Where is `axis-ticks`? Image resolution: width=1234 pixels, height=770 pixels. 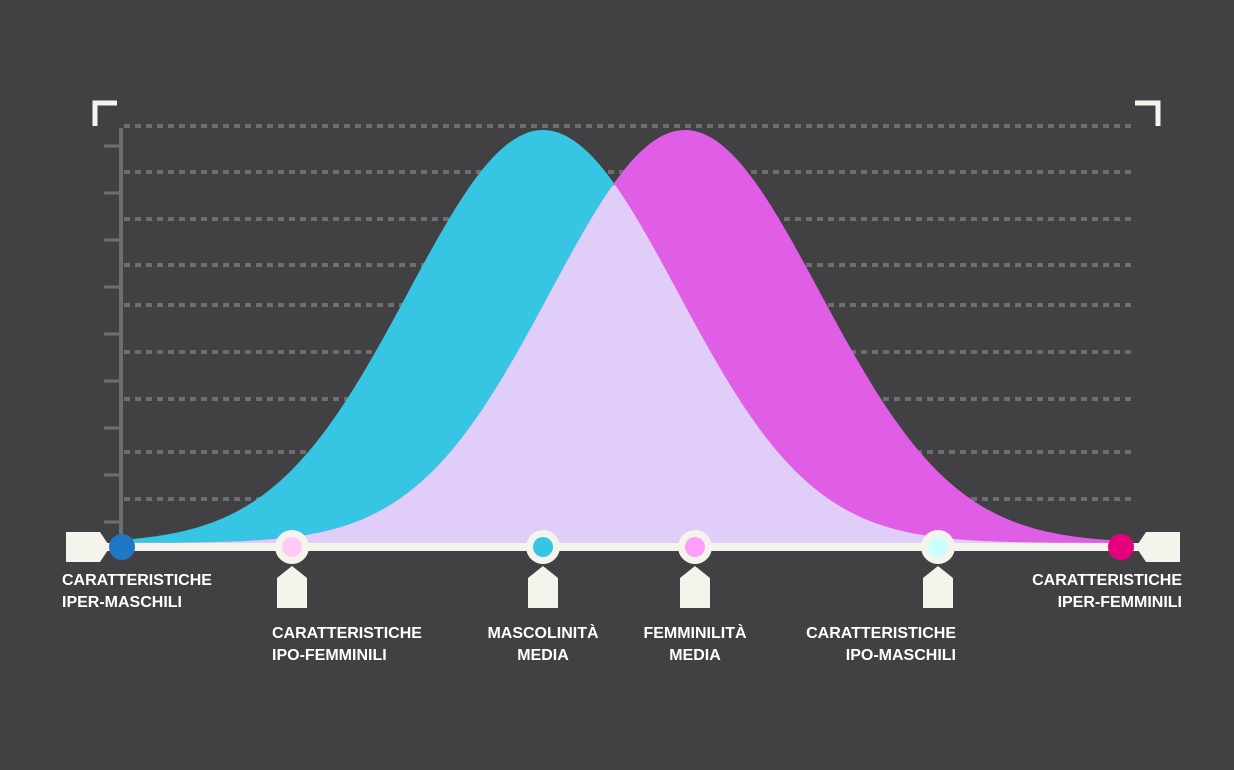 axis-ticks is located at coordinates (112, 334).